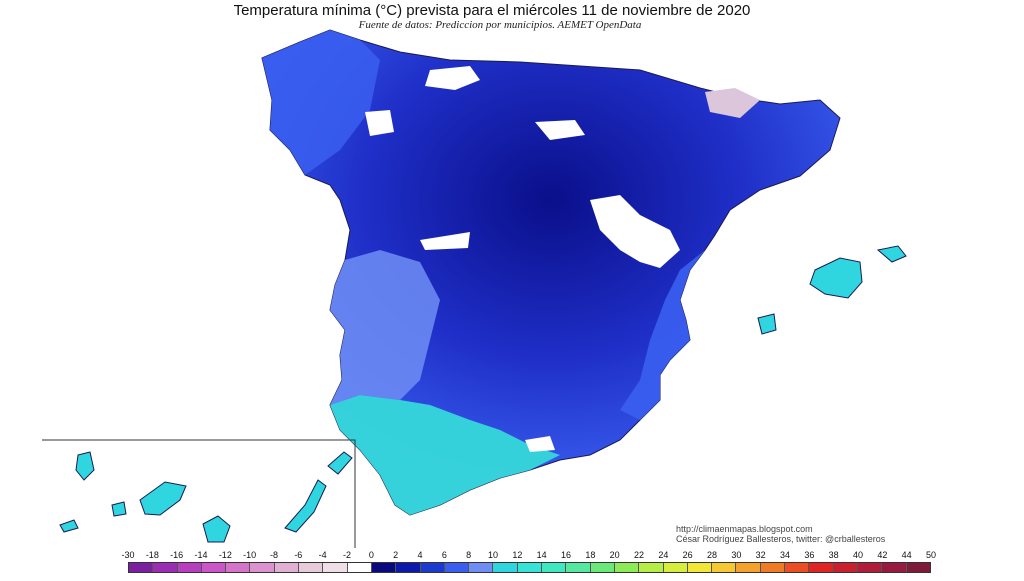 This screenshot has height=581, width=1024. Describe the element at coordinates (590, 555) in the screenshot. I see `legend-label: 18` at that location.